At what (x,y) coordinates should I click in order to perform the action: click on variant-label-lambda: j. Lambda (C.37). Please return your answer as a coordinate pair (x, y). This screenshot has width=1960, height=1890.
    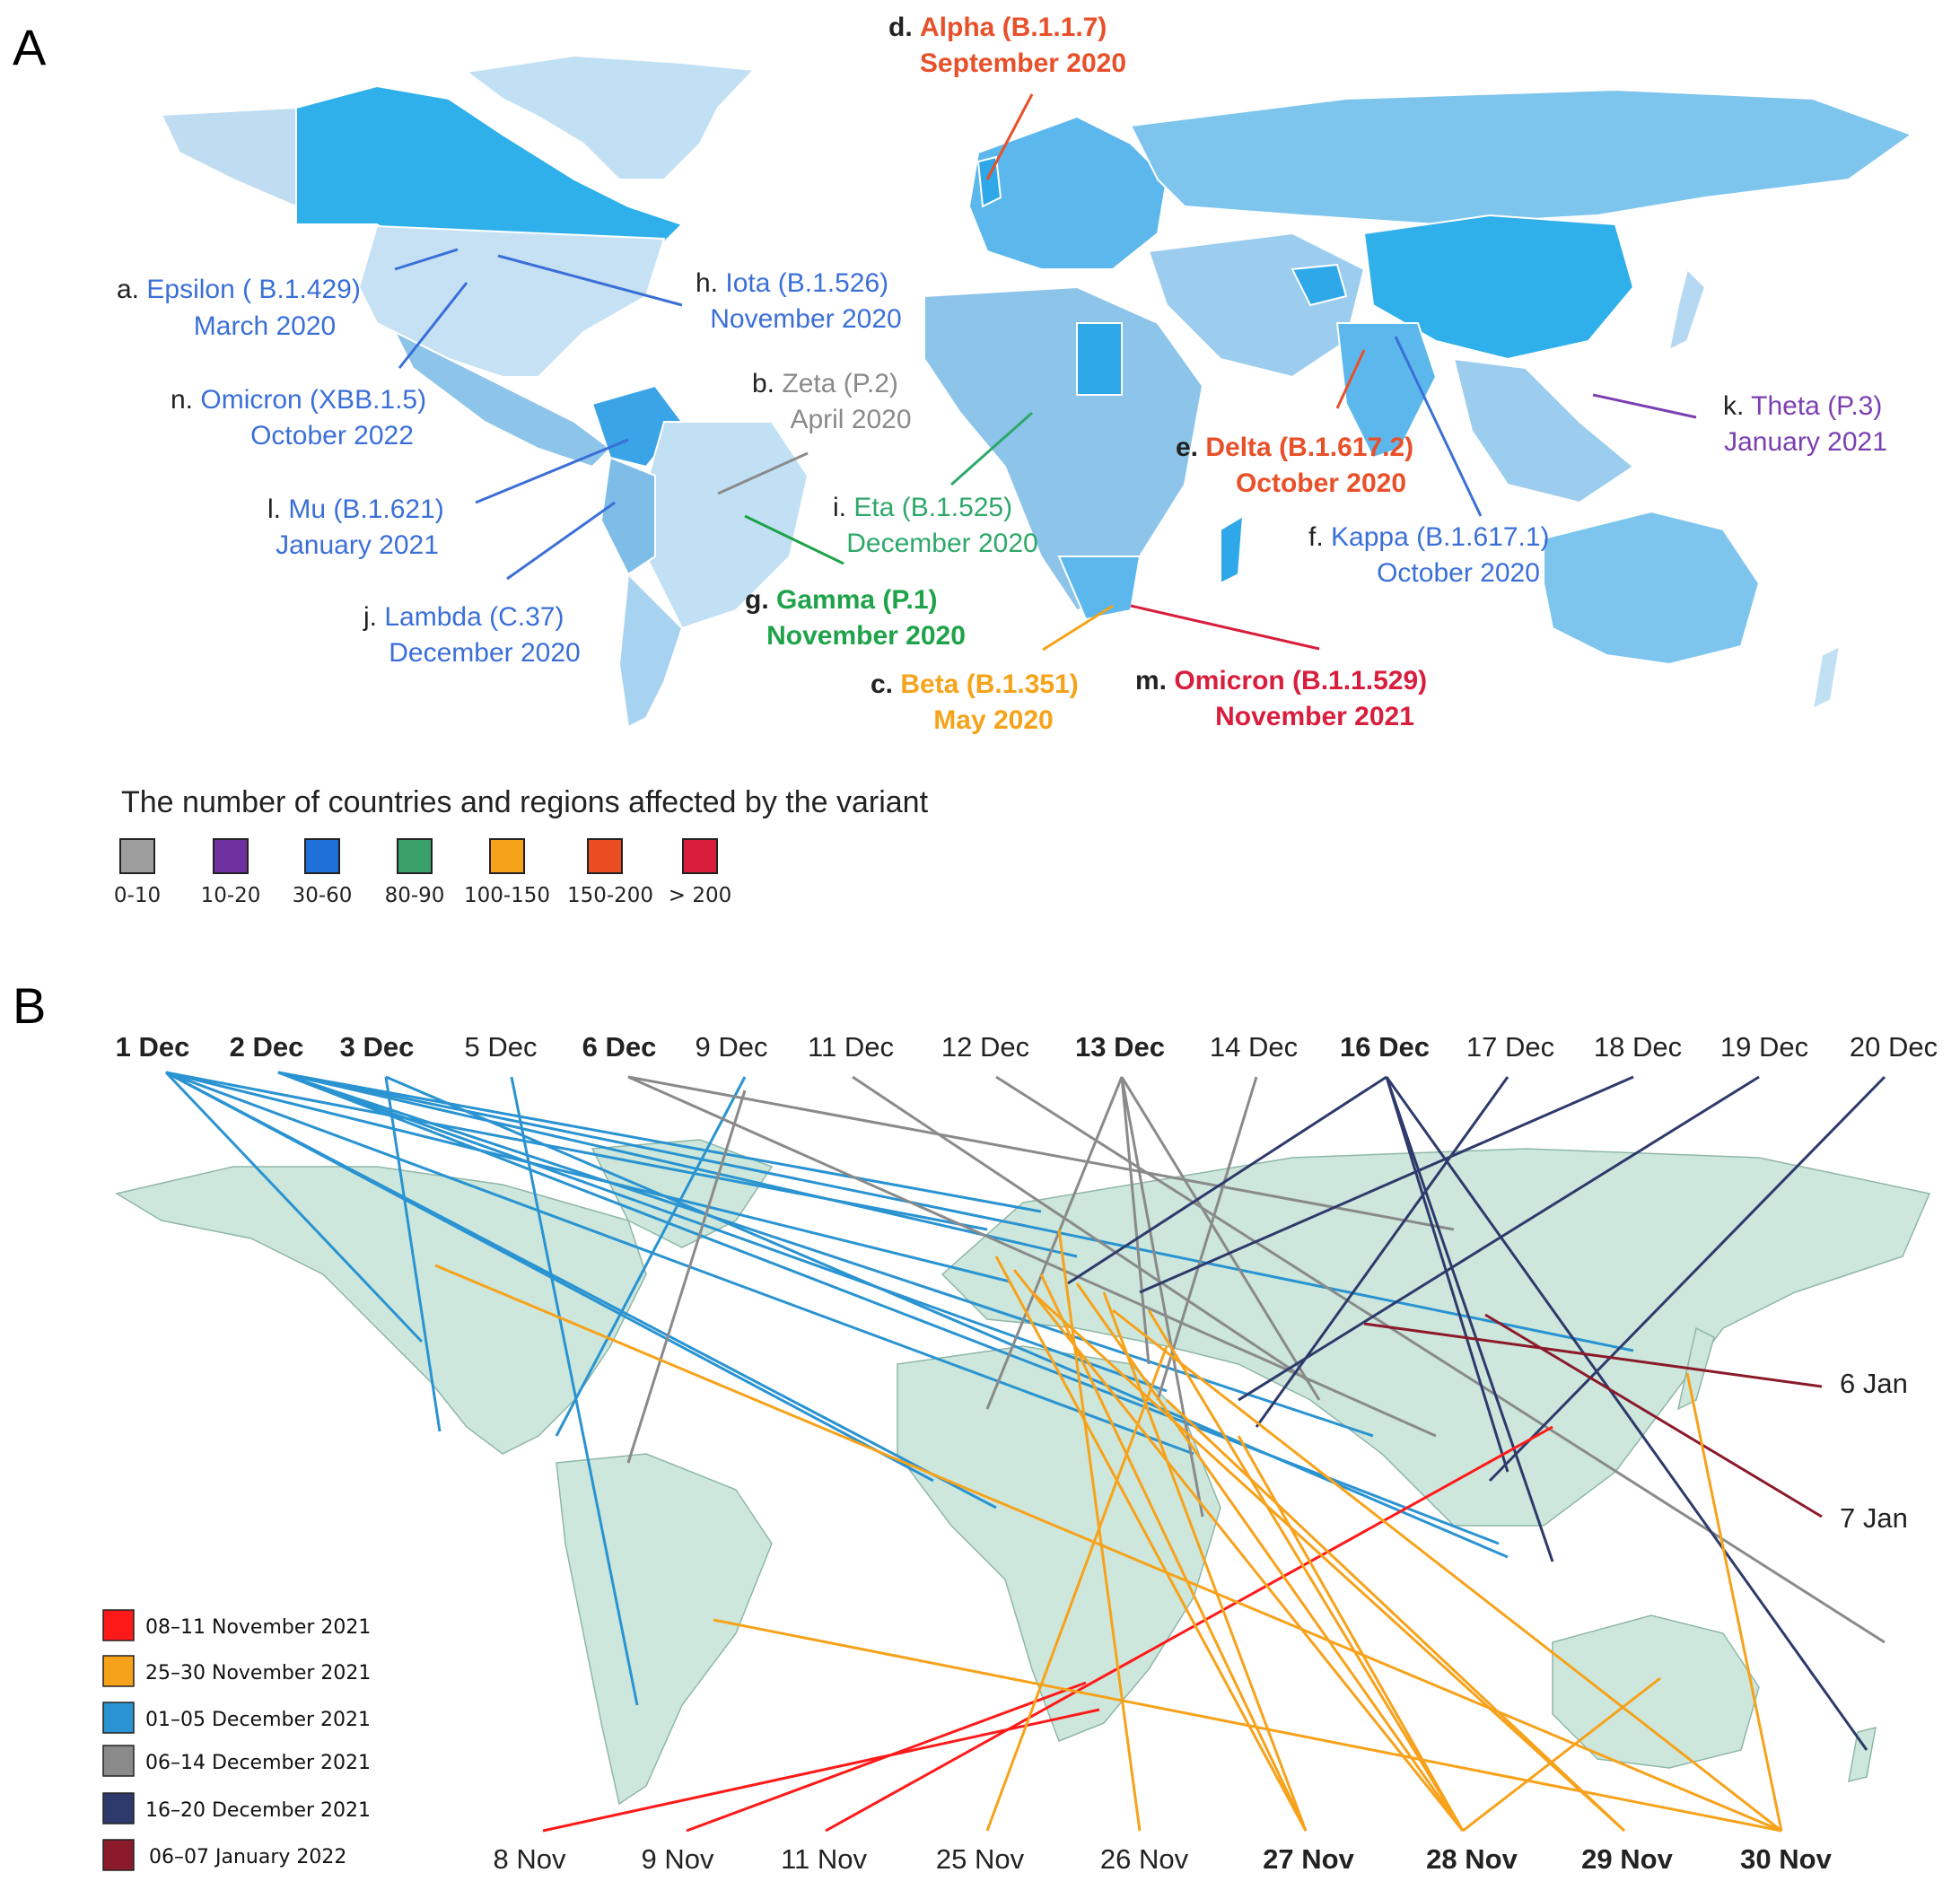
    Looking at the image, I should click on (463, 617).